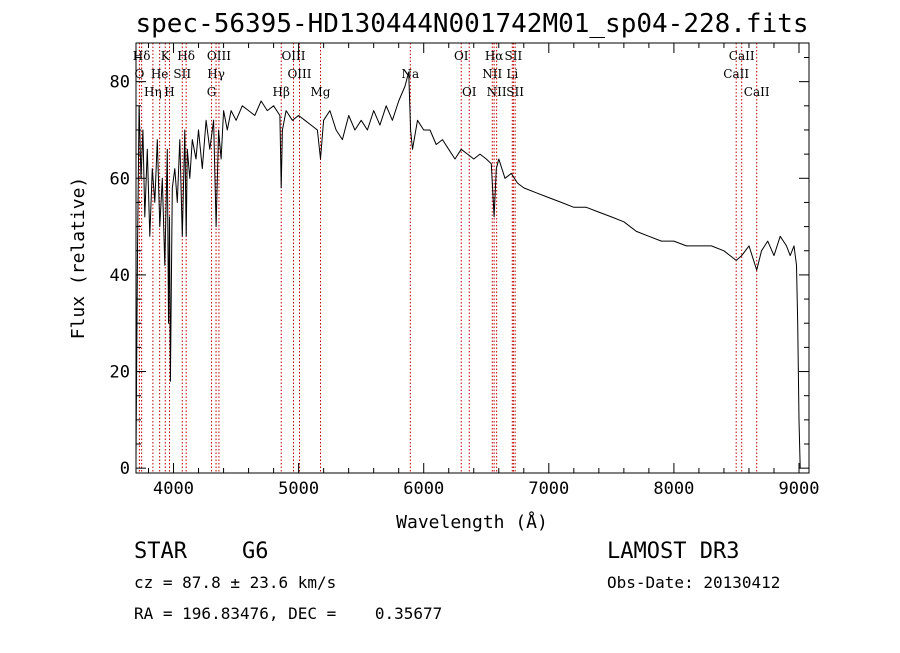 This screenshot has height=653, width=900. Describe the element at coordinates (673, 489) in the screenshot. I see `x-tick-label: 8000` at that location.